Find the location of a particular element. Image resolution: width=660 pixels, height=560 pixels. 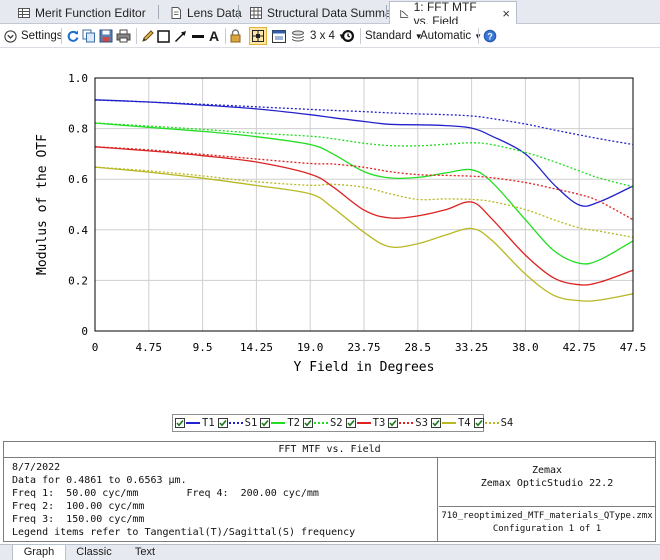

legend-label: T1 is located at coordinates (208, 423).